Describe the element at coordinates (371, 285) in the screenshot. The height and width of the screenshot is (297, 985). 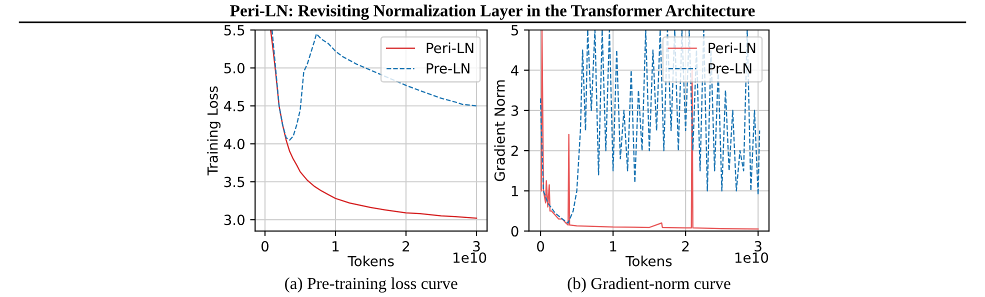
I see `text: (a) Pre-training loss curve` at that location.